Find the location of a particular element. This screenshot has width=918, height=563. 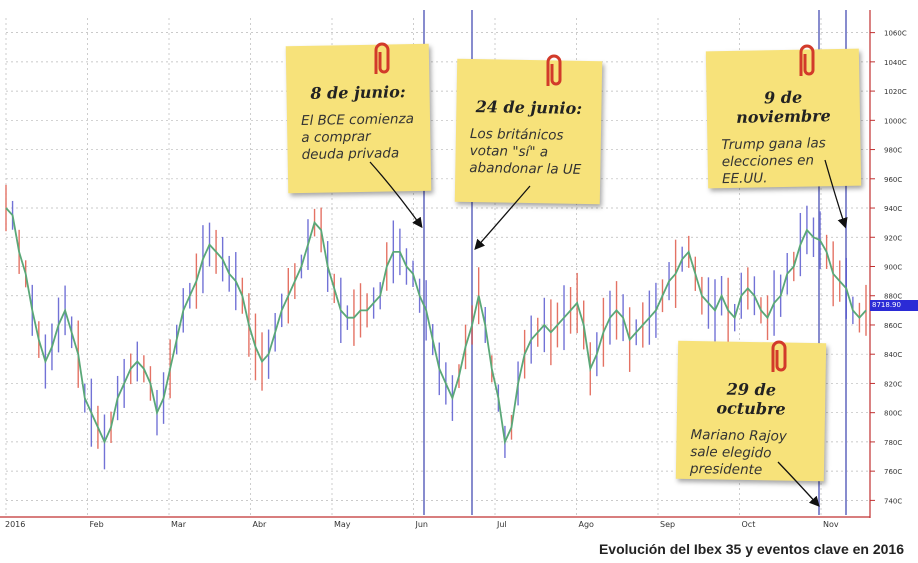

y-tick-label: 1040C is located at coordinates (895, 63).